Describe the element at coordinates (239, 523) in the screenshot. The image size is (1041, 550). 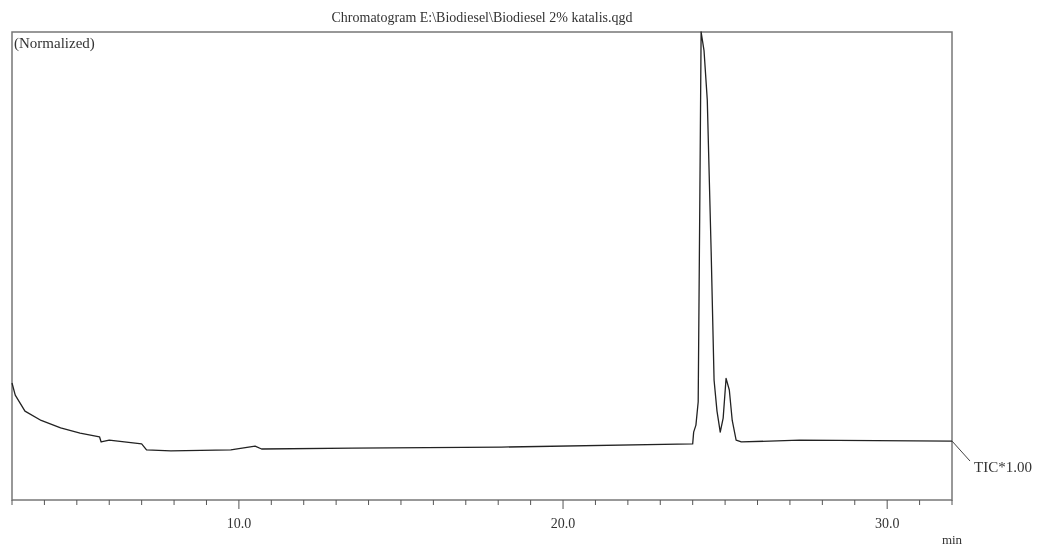
I see `x-tick-label: 10.0` at that location.